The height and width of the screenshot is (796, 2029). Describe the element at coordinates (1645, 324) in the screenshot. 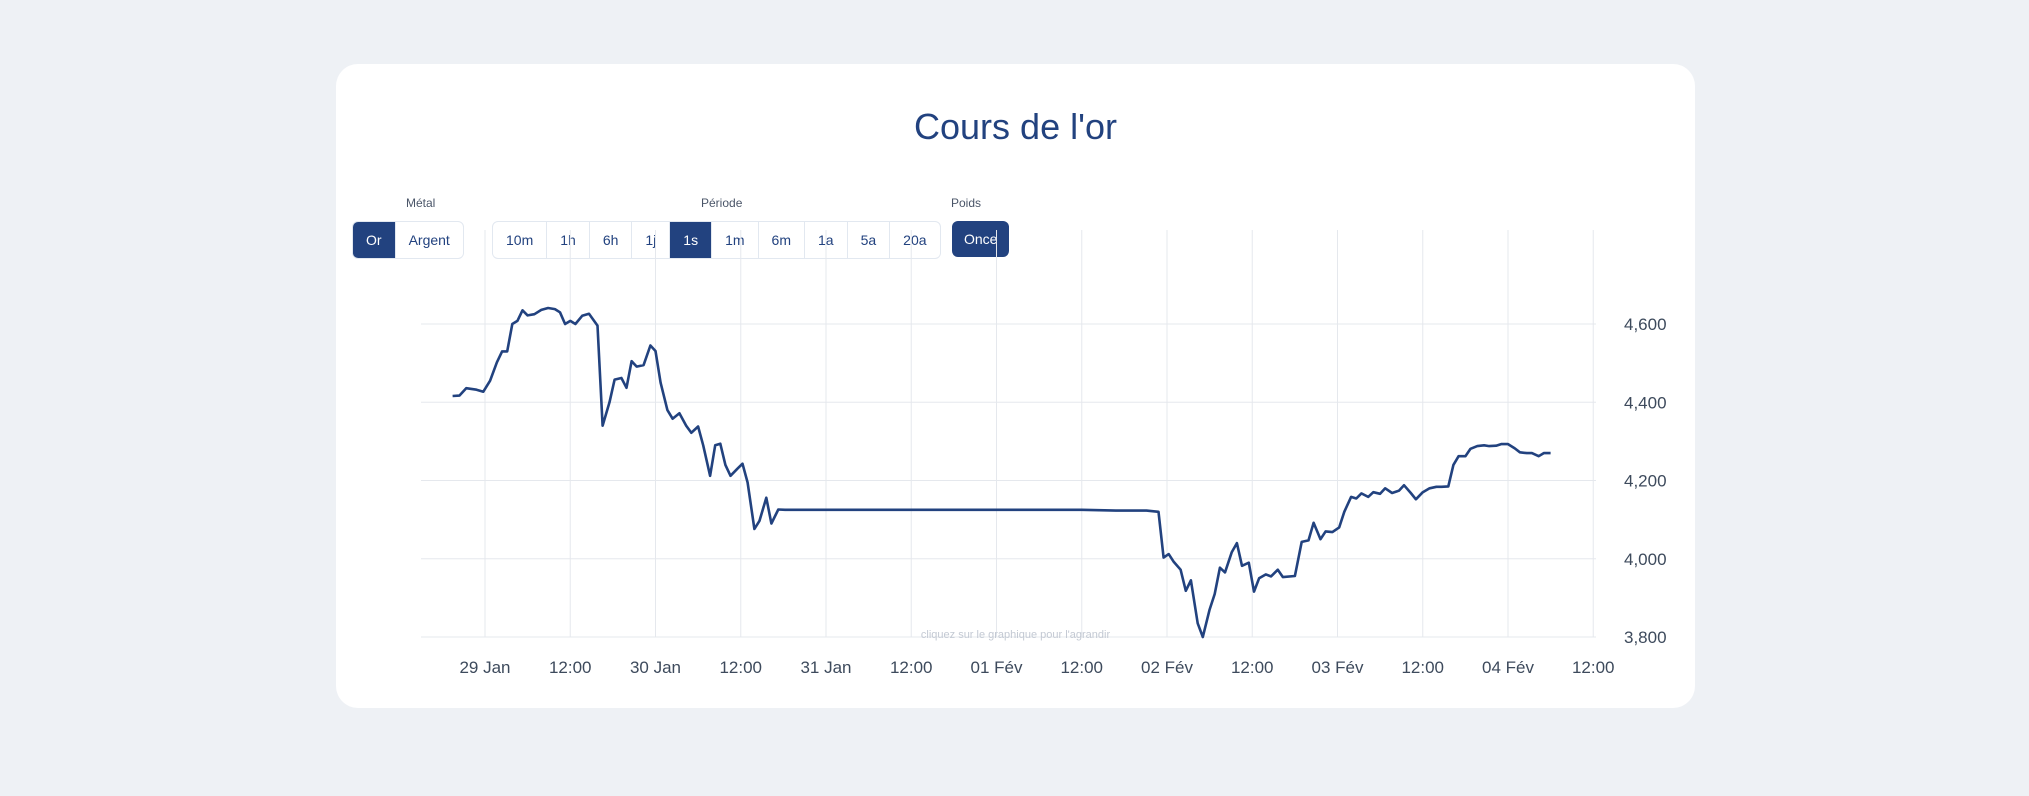

I see `y-tick-label: 4,600` at that location.